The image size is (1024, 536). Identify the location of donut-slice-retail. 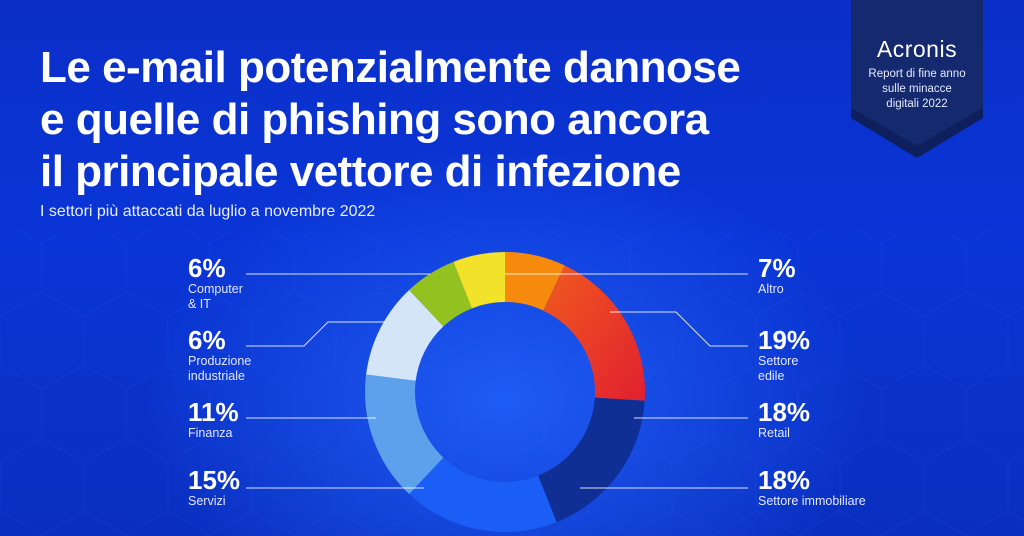
(591, 460).